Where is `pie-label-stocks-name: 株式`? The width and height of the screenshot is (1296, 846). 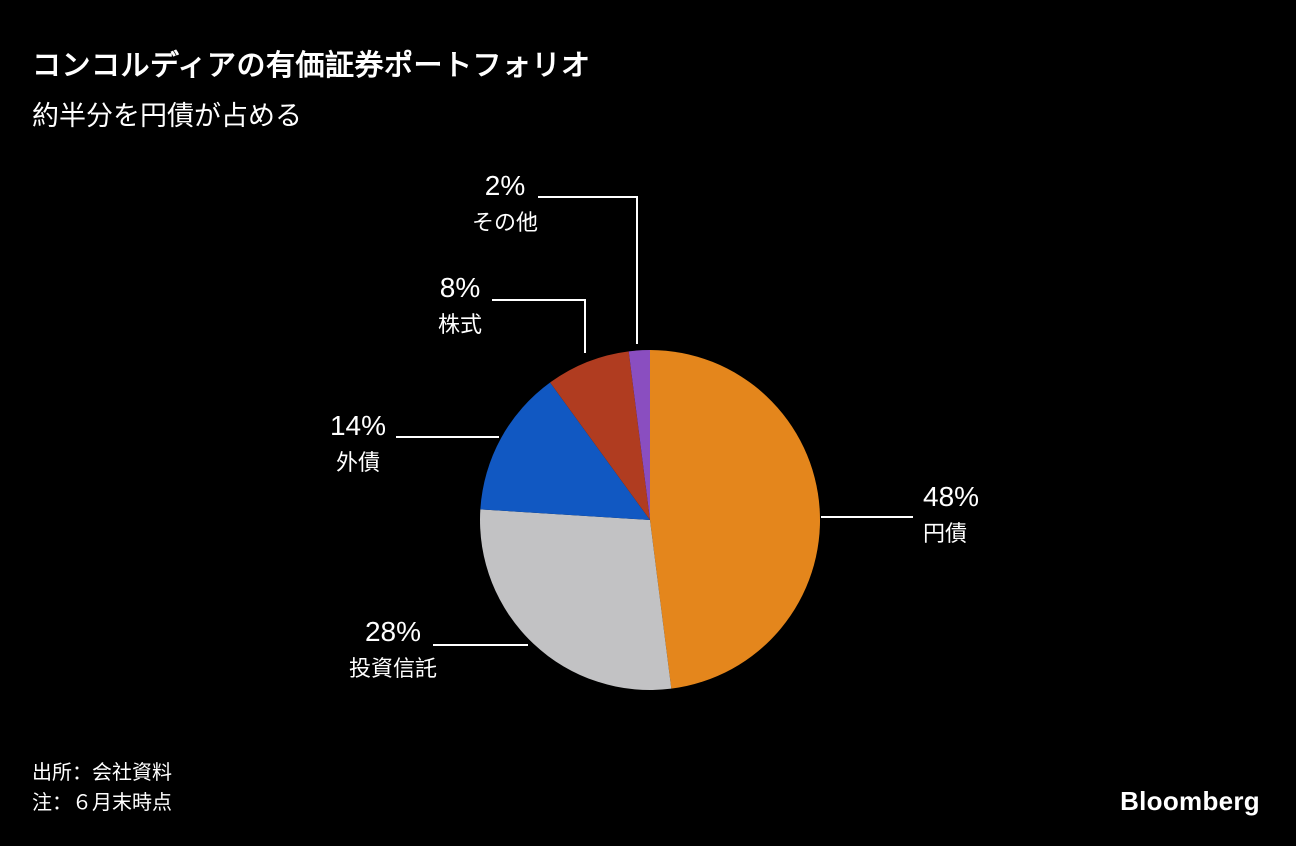
pie-label-stocks-name: 株式 is located at coordinates (460, 325).